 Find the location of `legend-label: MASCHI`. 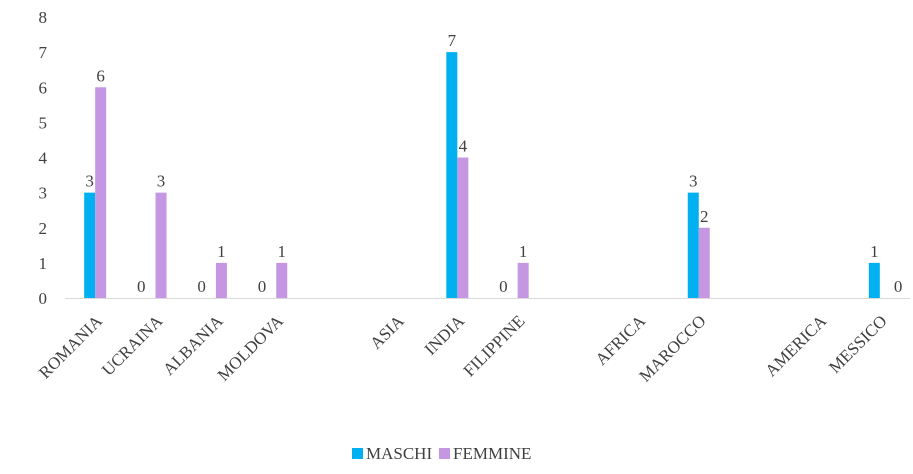

legend-label: MASCHI is located at coordinates (399, 453).